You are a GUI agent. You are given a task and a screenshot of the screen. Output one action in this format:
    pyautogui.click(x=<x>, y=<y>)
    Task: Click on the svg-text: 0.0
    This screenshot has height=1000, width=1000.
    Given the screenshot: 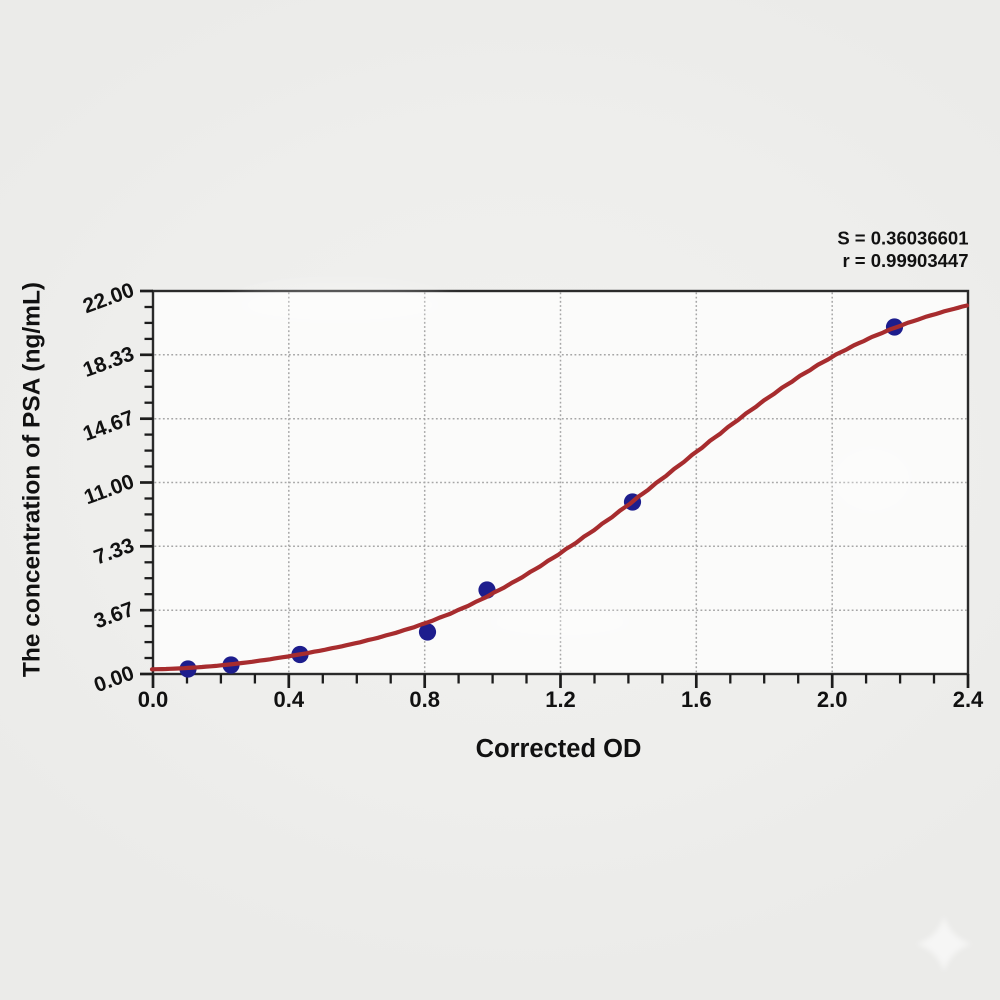 What is the action you would take?
    pyautogui.click(x=153, y=699)
    